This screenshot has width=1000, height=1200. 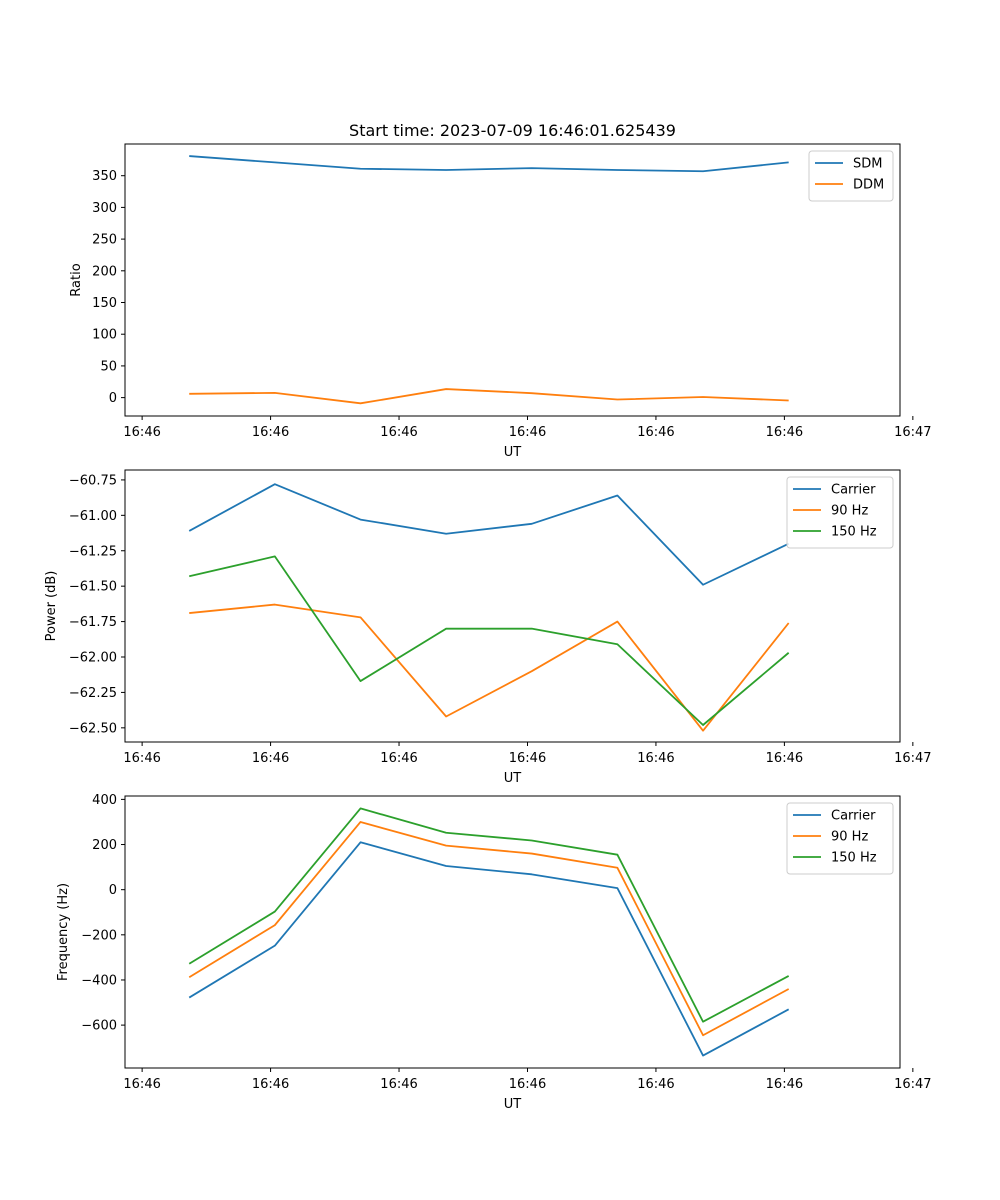 What do you see at coordinates (512, 130) in the screenshot?
I see `chart-title: Start time: 2023-07-09 16:46:01.625439` at bounding box center [512, 130].